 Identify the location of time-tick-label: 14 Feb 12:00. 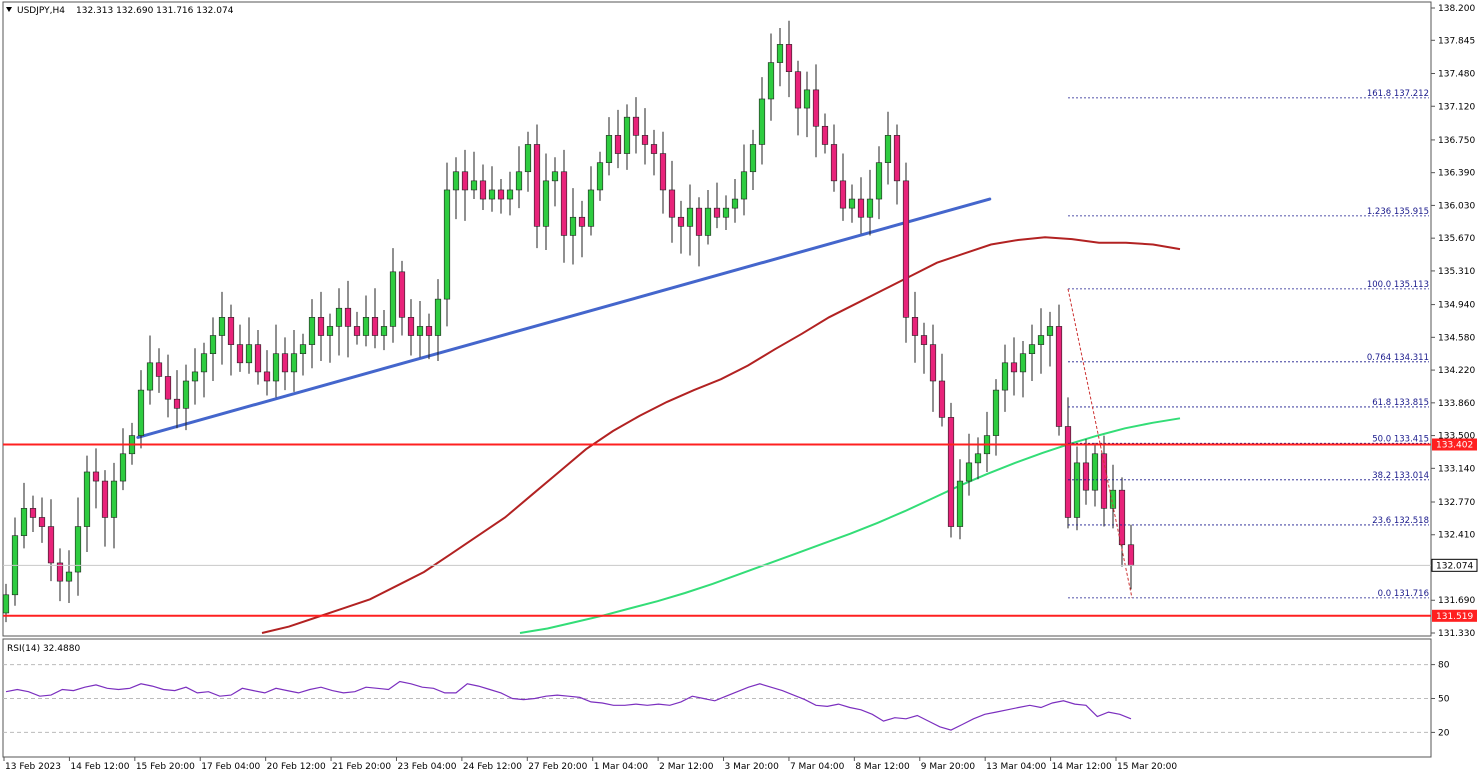
(99, 767).